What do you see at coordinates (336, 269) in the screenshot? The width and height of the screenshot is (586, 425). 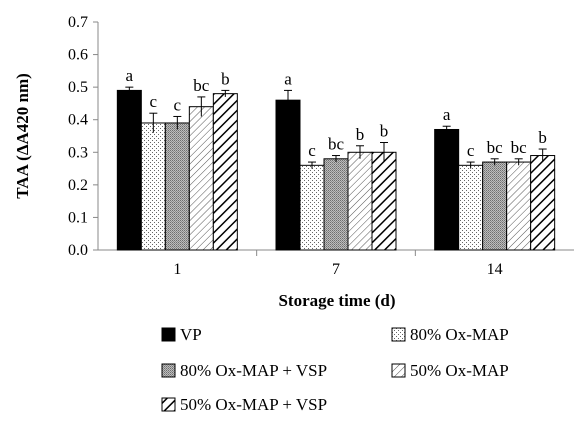 I see `x-tick-label: 7` at bounding box center [336, 269].